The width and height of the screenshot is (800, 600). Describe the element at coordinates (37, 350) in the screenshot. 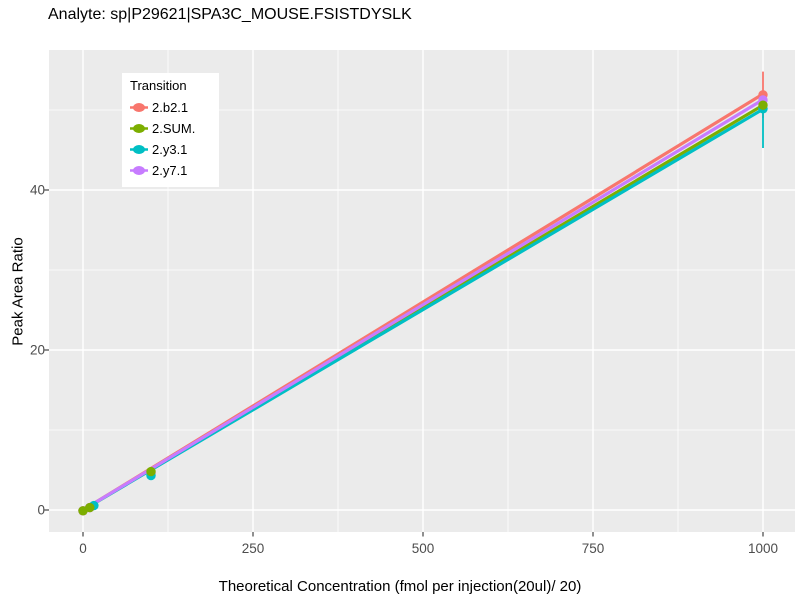

I see `y-tick-label: 20` at that location.